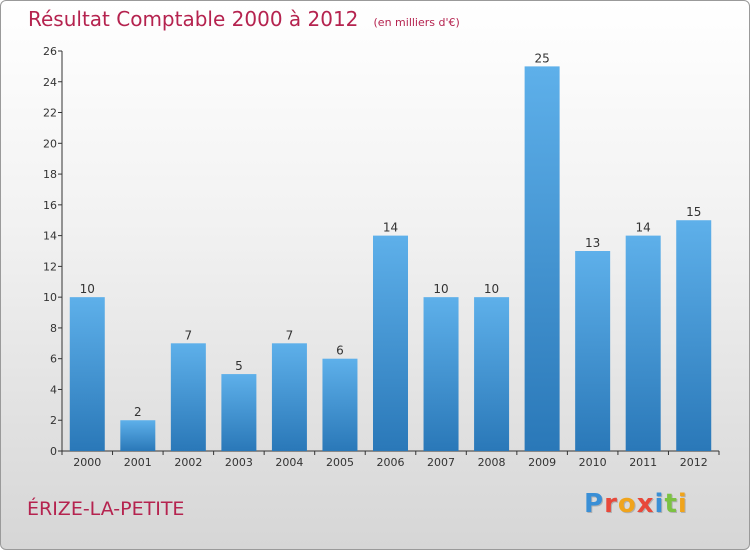 Image resolution: width=750 pixels, height=550 pixels. Describe the element at coordinates (239, 366) in the screenshot. I see `data-label: 5` at that location.